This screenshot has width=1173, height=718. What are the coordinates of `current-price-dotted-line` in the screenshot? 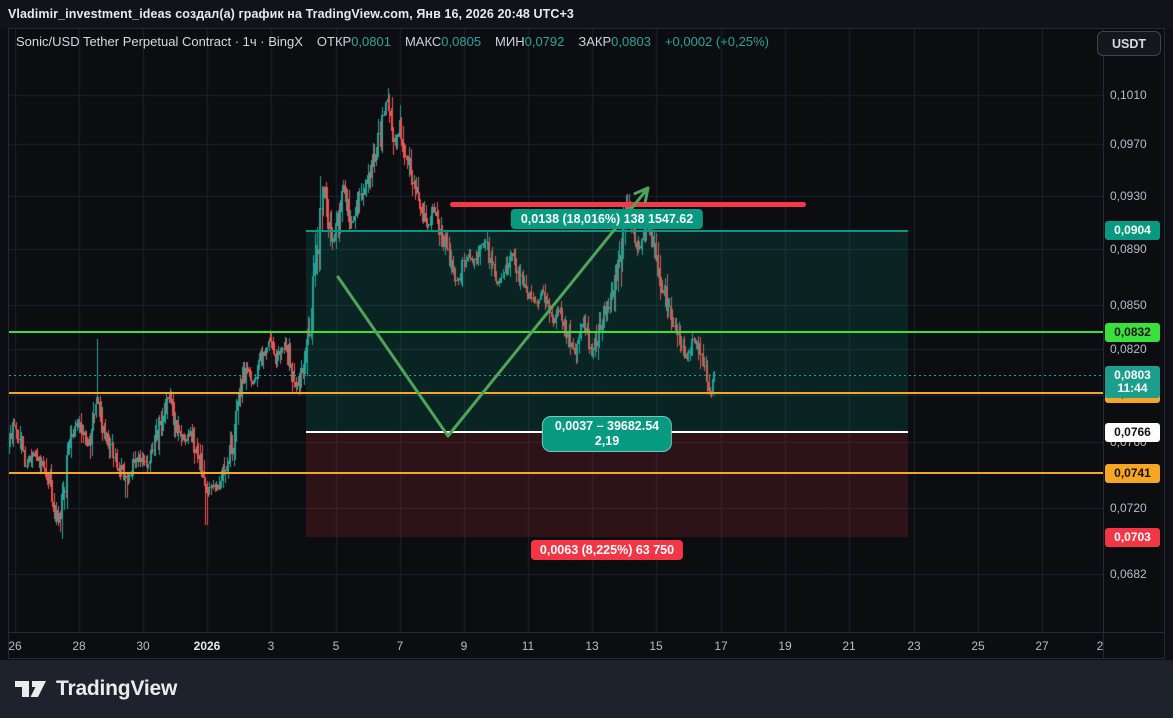 It's located at (556, 375).